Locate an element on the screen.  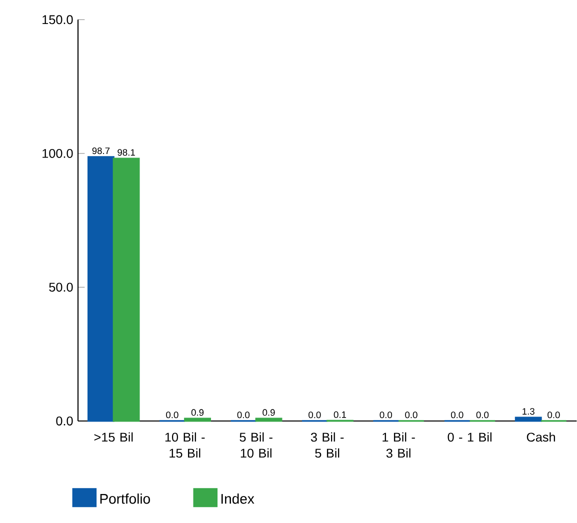
x-tick-label: >15 Bil is located at coordinates (113, 437).